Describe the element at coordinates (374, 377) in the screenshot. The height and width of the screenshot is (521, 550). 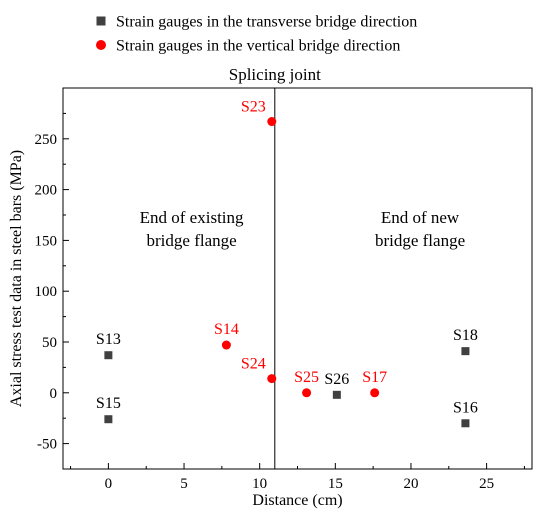
I see `point-label-s17: S17` at that location.